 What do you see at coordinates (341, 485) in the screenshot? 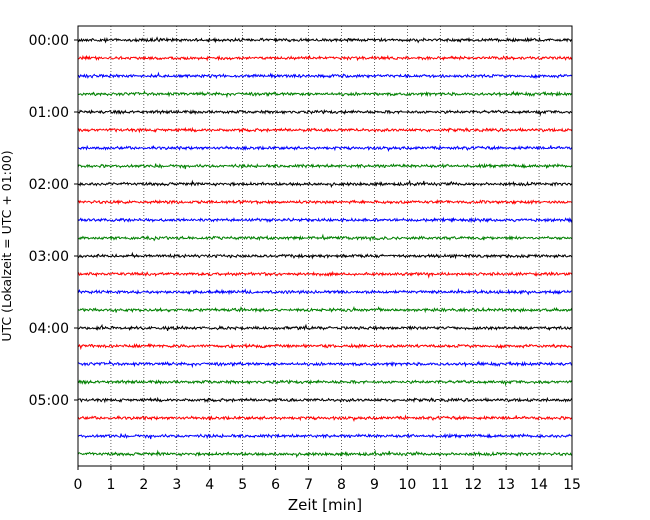
I see `x-tick-label-8: 8` at bounding box center [341, 485].